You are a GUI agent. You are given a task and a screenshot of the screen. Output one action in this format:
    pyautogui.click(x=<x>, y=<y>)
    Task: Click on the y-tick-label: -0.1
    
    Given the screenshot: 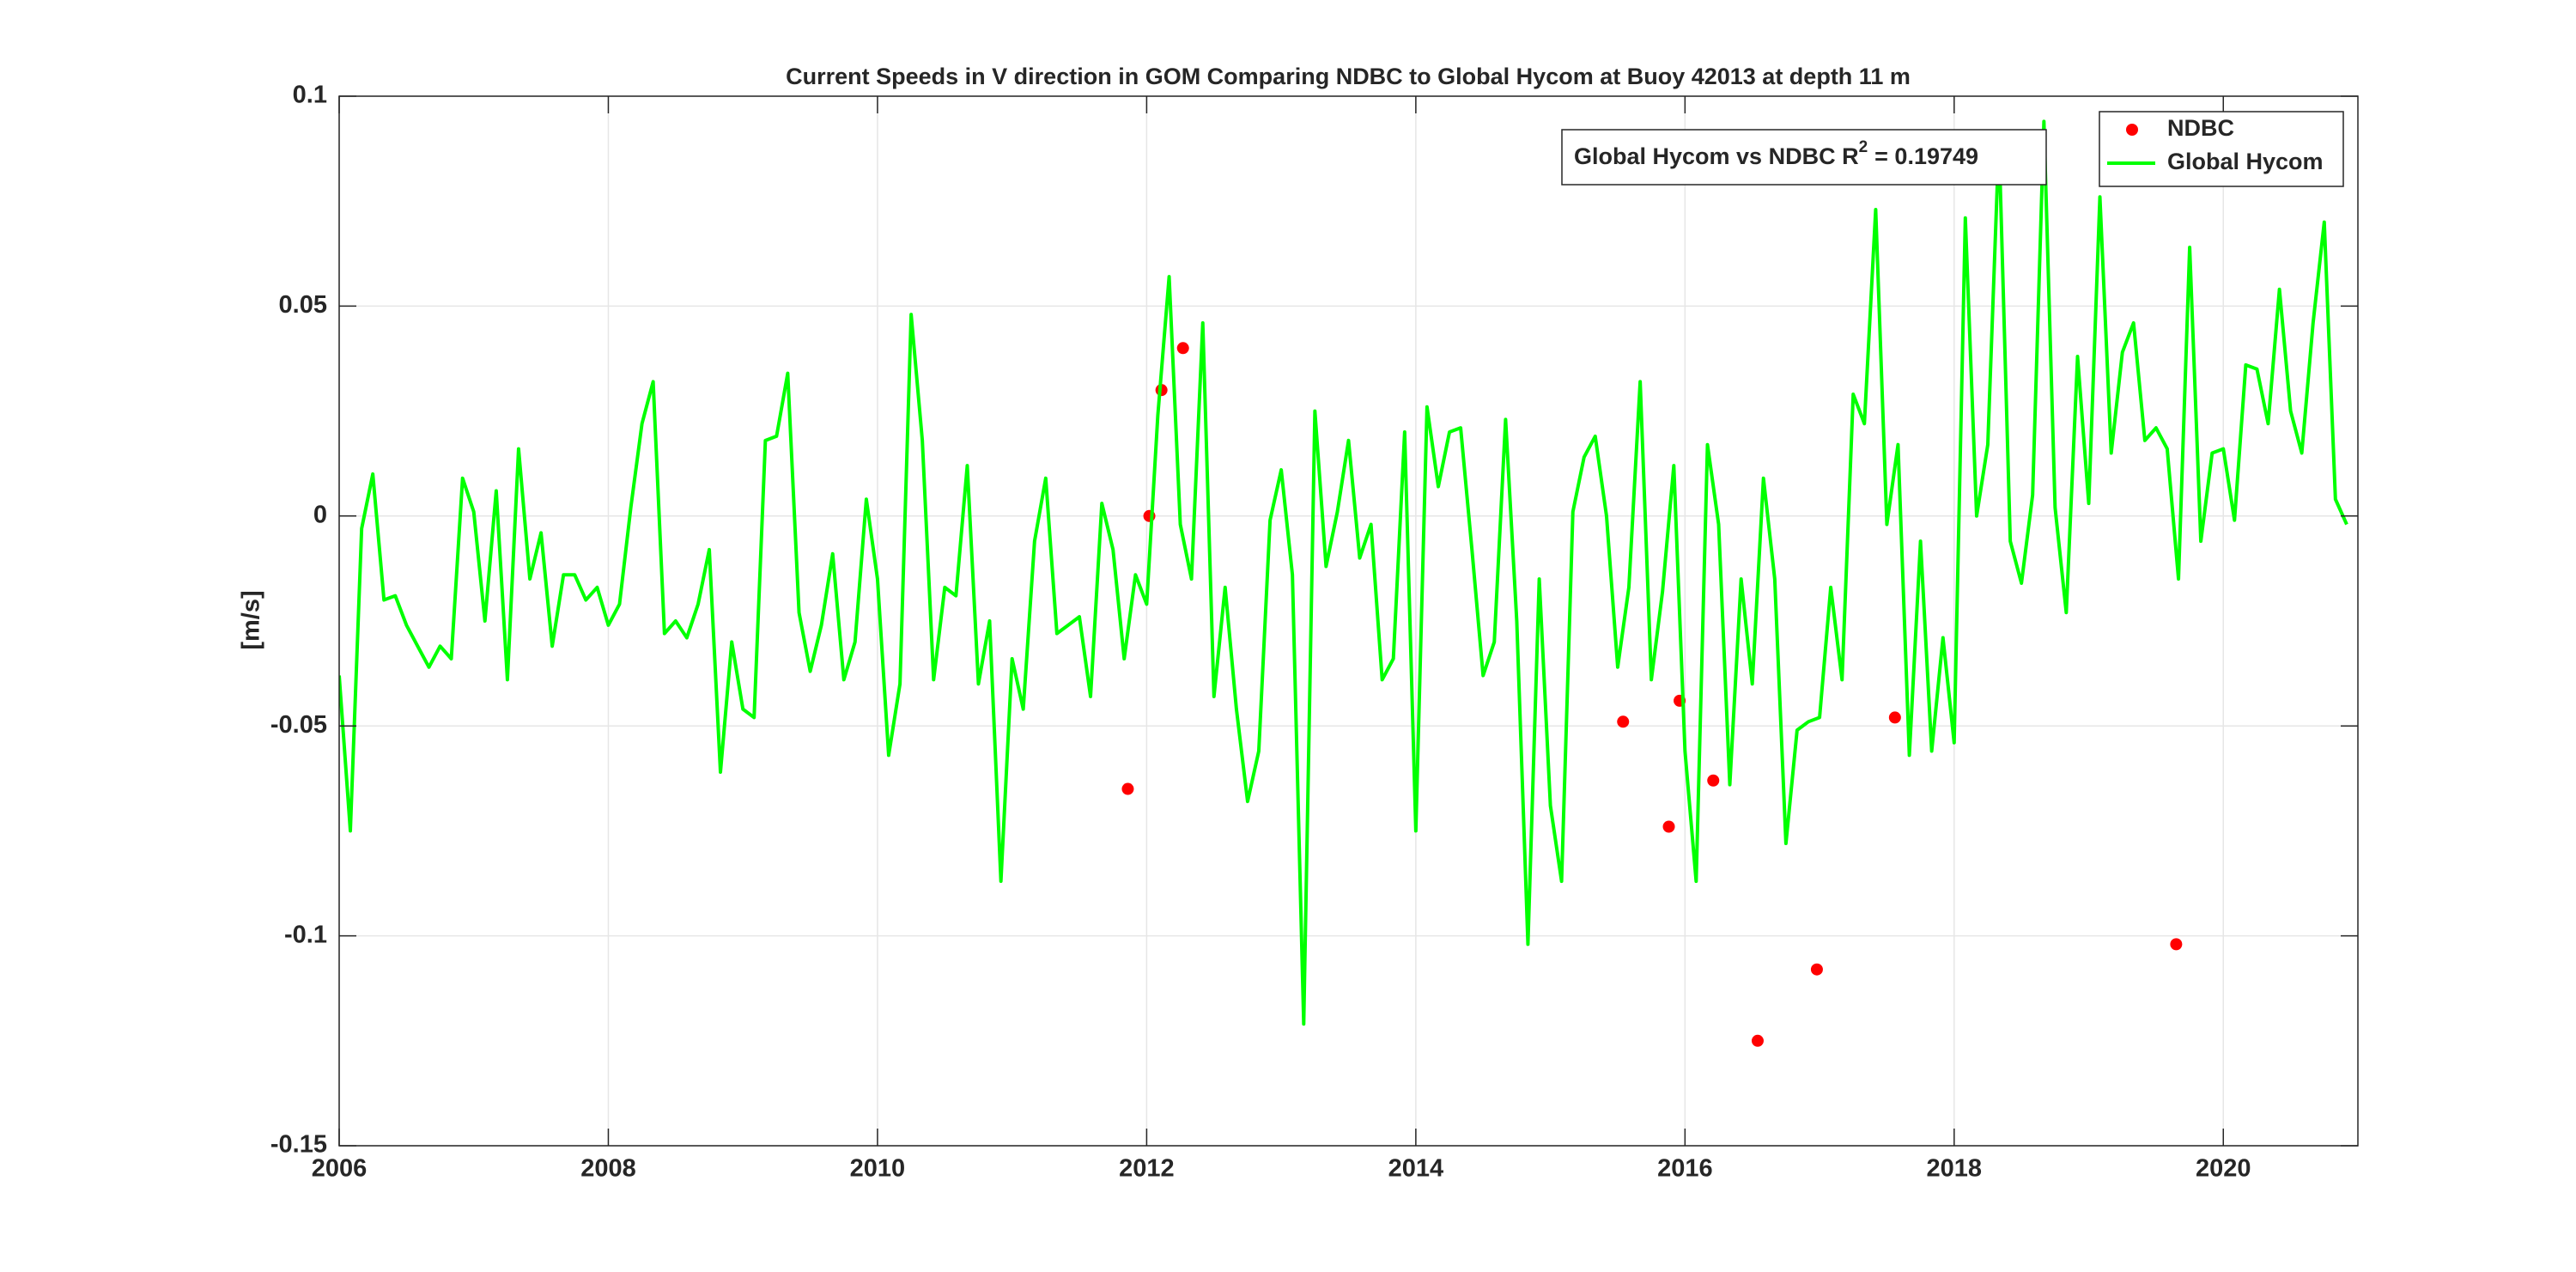 What is the action you would take?
    pyautogui.click(x=305, y=934)
    